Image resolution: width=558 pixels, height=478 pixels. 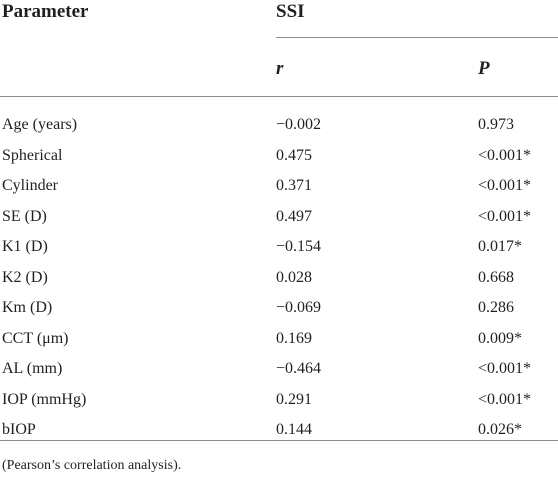 I want to click on cell-p: 0.668, so click(x=496, y=277).